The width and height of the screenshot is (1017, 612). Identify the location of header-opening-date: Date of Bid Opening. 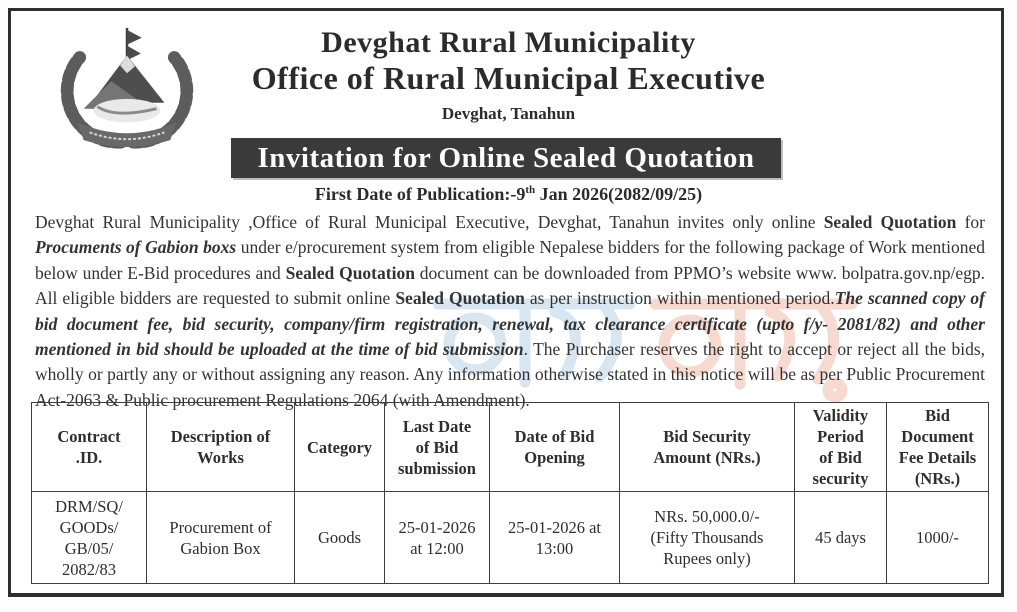
(554, 447).